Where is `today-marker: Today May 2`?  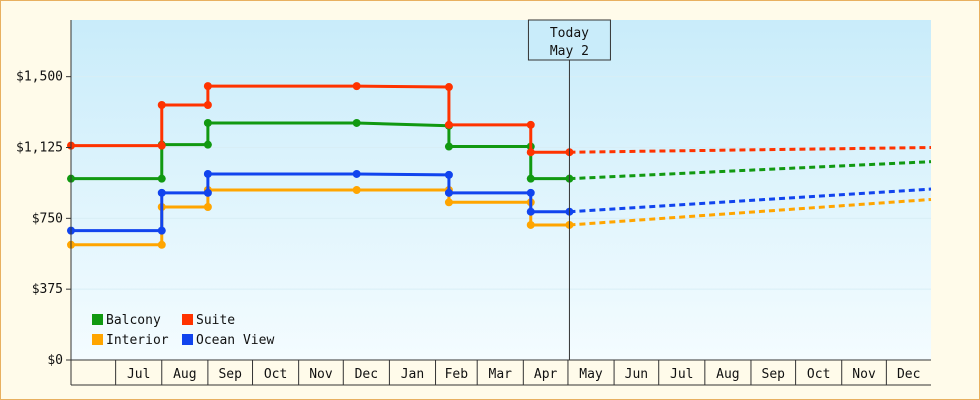
today-marker: Today May 2 is located at coordinates (569, 189).